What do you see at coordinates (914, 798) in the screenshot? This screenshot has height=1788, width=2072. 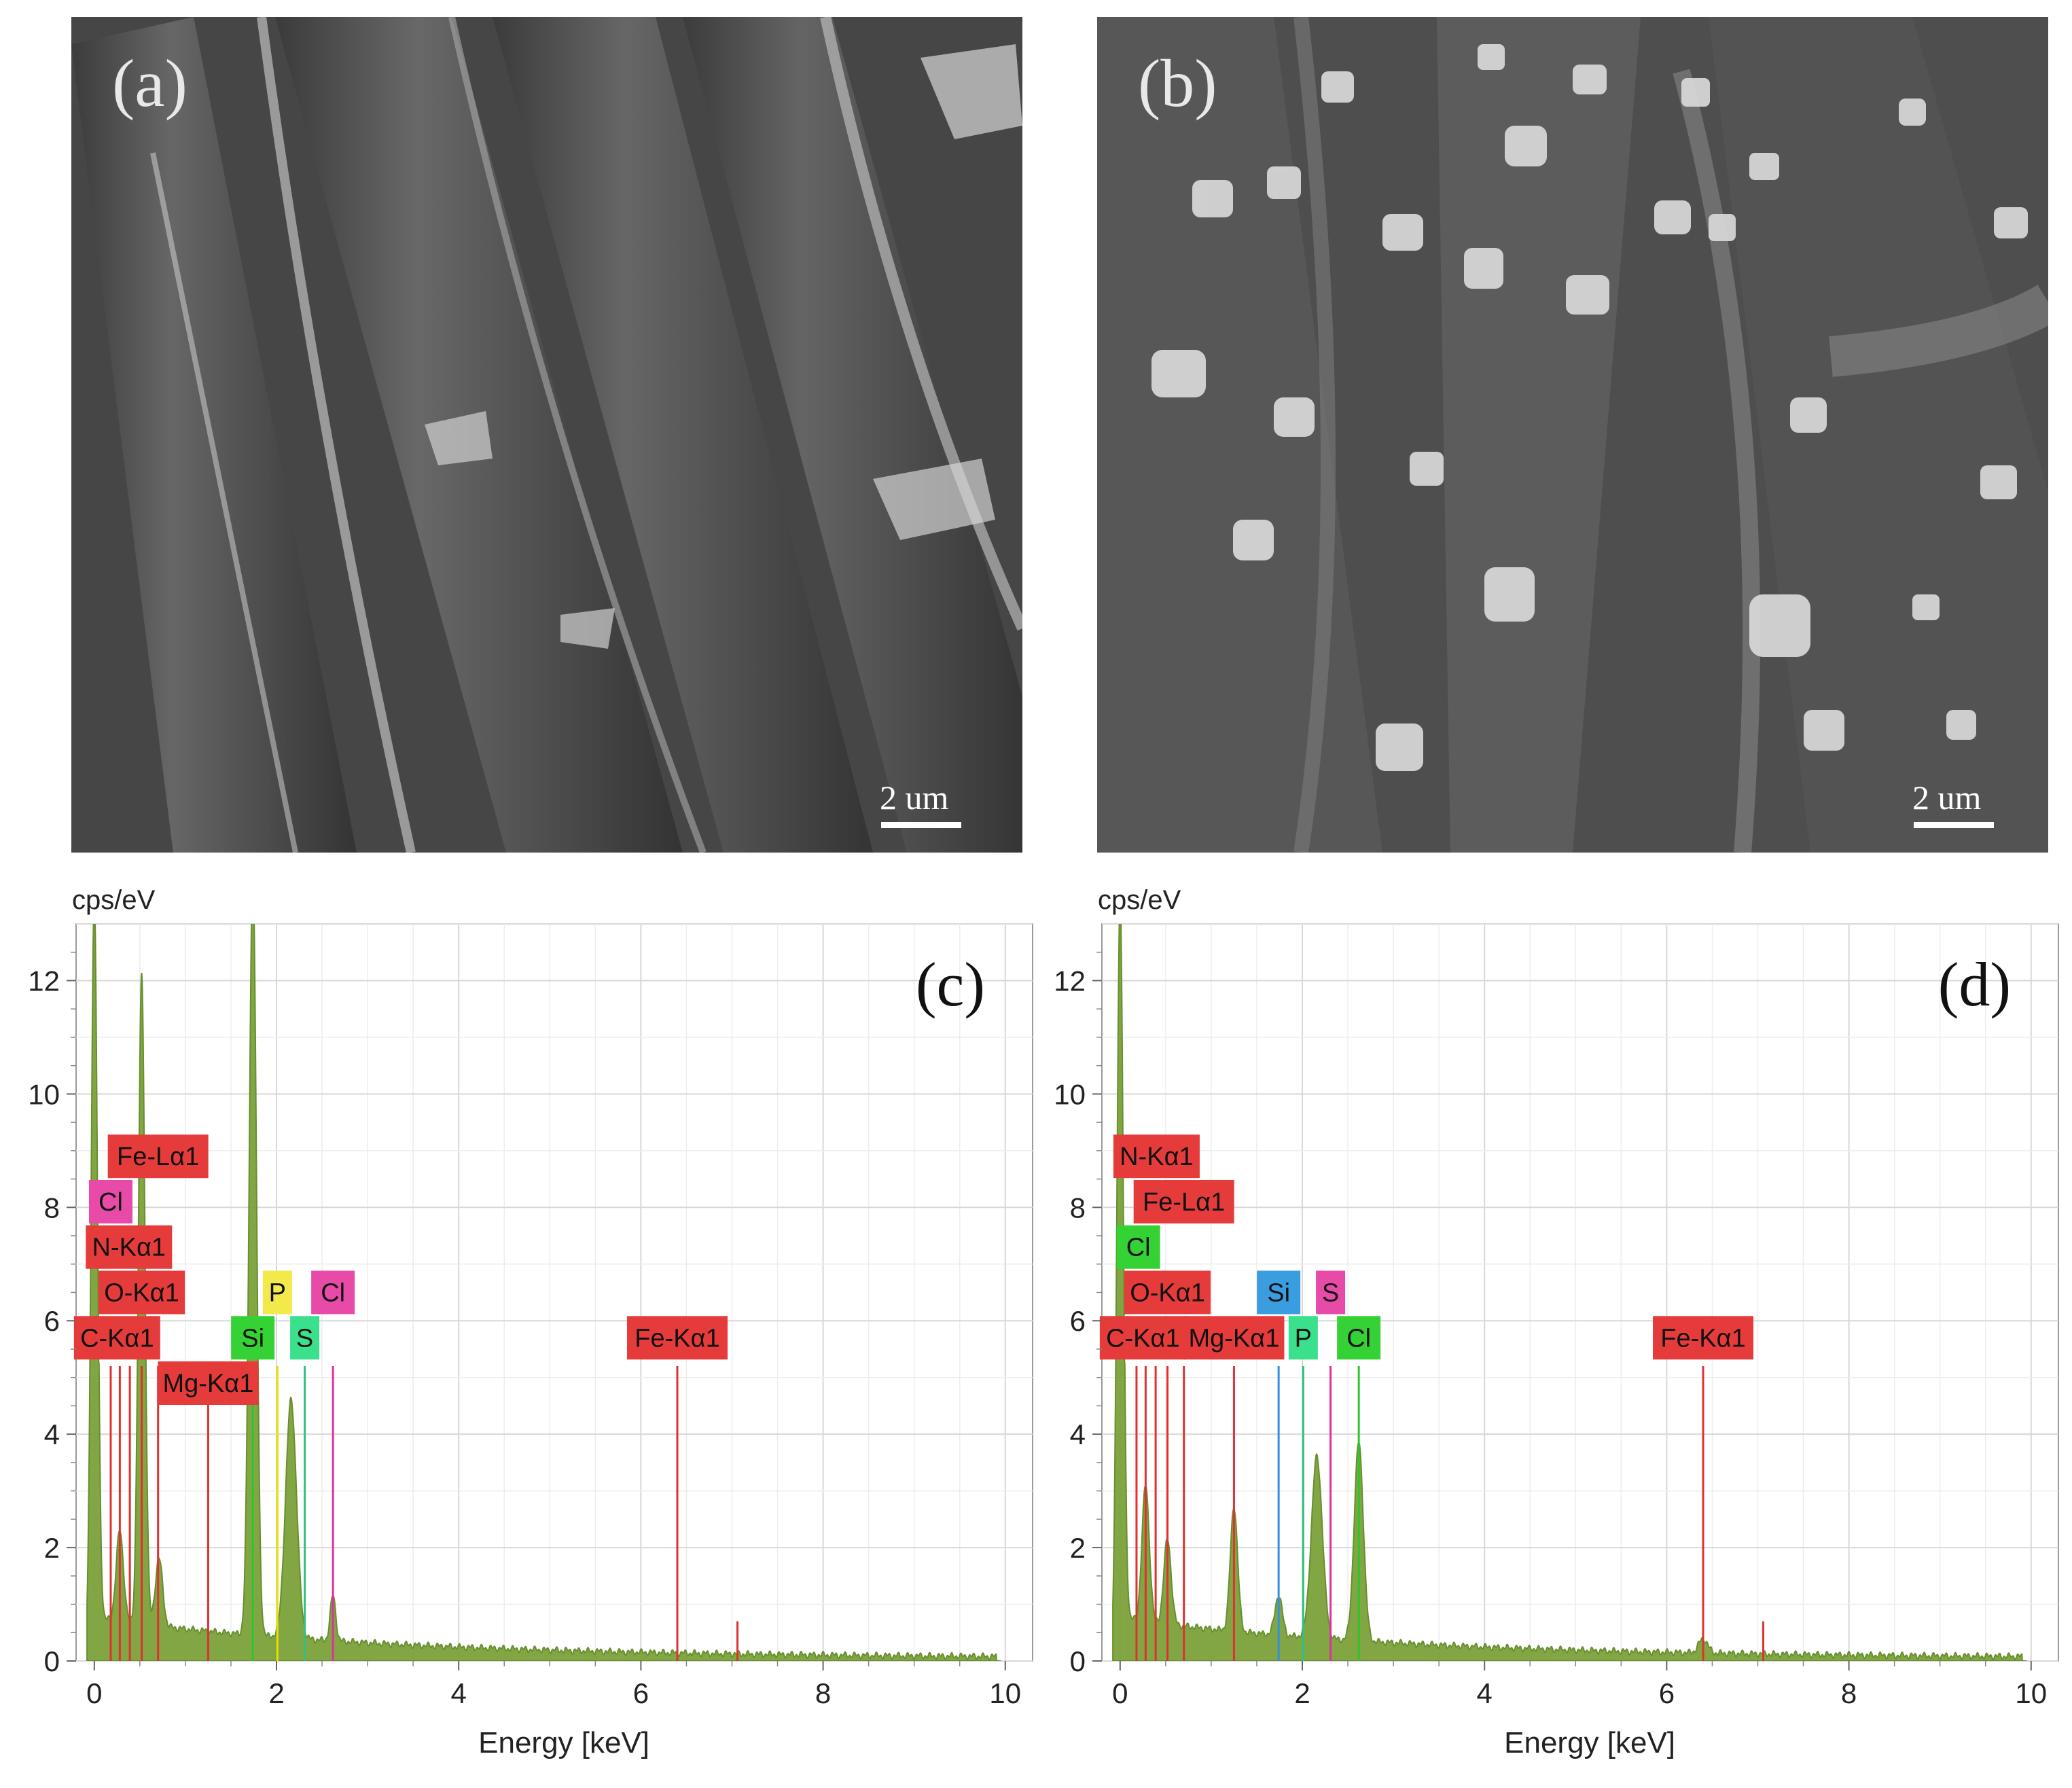 I see `scalebar-label-a: 2 um` at bounding box center [914, 798].